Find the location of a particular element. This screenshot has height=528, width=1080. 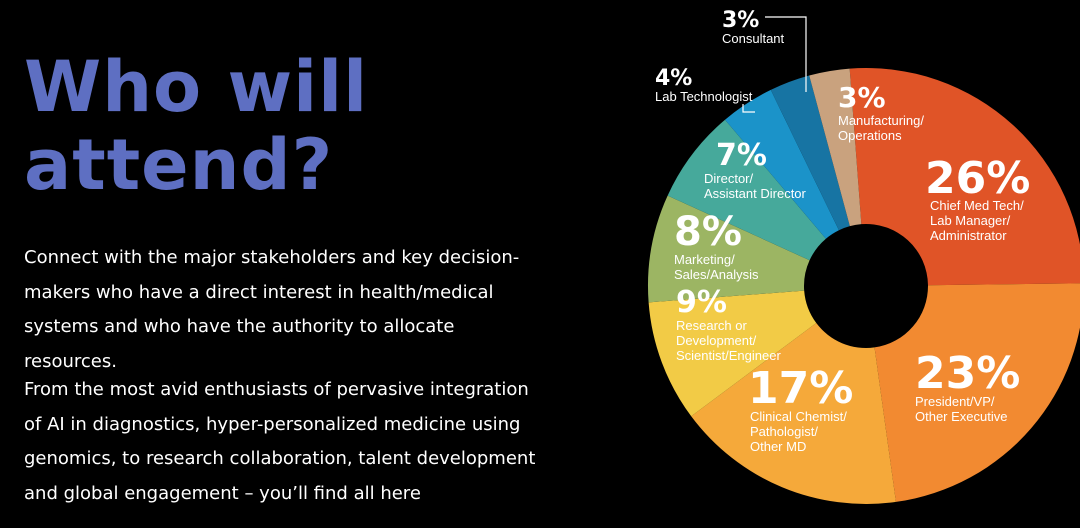

slice-9-label-line: Manufacturing/ is located at coordinates (881, 120).